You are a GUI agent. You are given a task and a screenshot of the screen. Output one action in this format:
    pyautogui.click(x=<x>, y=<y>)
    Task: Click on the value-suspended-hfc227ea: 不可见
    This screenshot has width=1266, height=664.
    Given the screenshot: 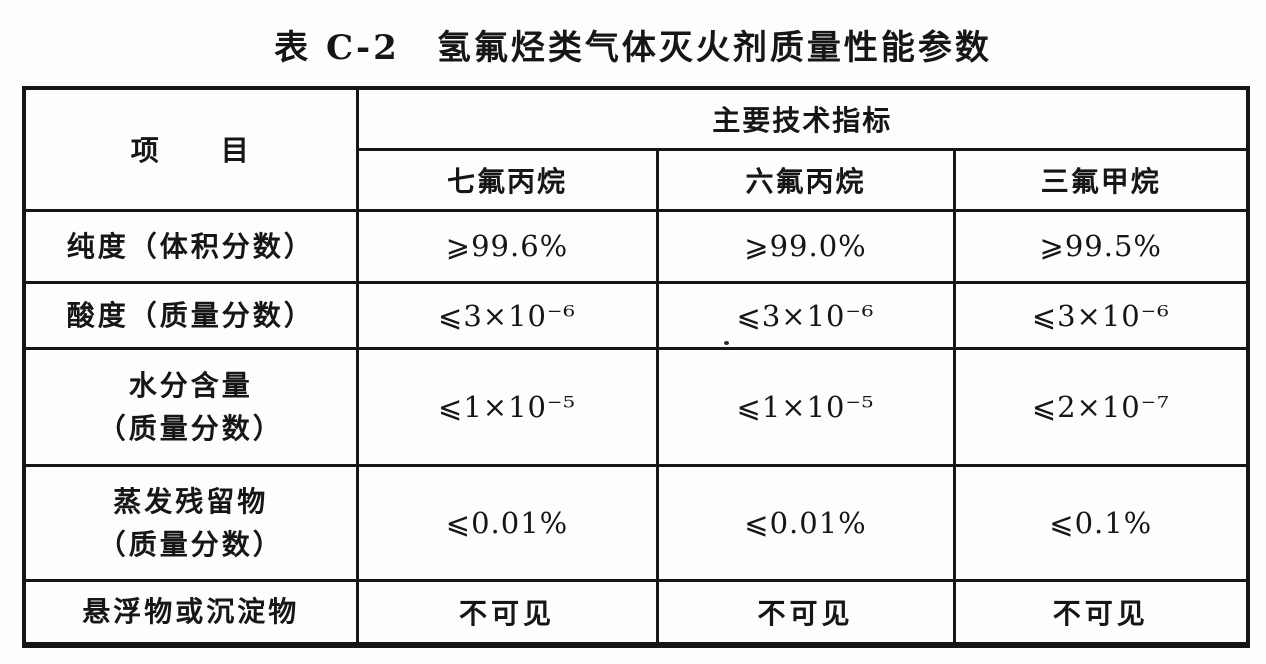 What is the action you would take?
    pyautogui.click(x=507, y=614)
    